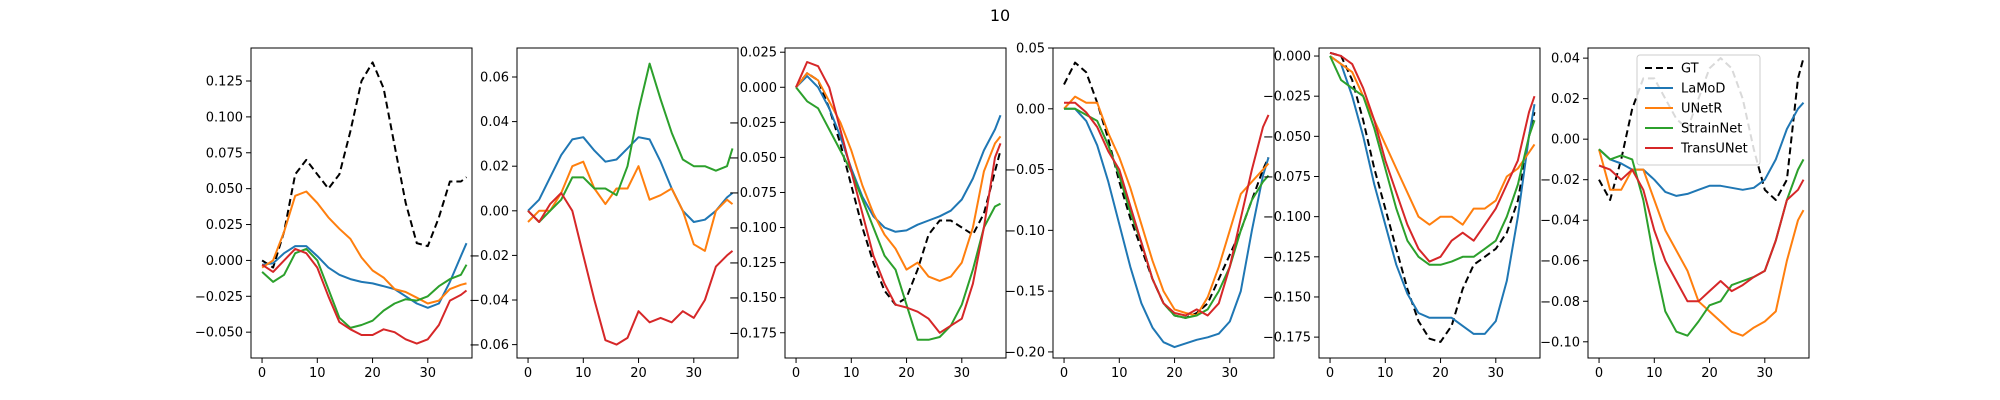 This screenshot has height=400, width=2000. Describe the element at coordinates (494, 77) in the screenshot. I see `y-tick-label: 0.06` at that location.